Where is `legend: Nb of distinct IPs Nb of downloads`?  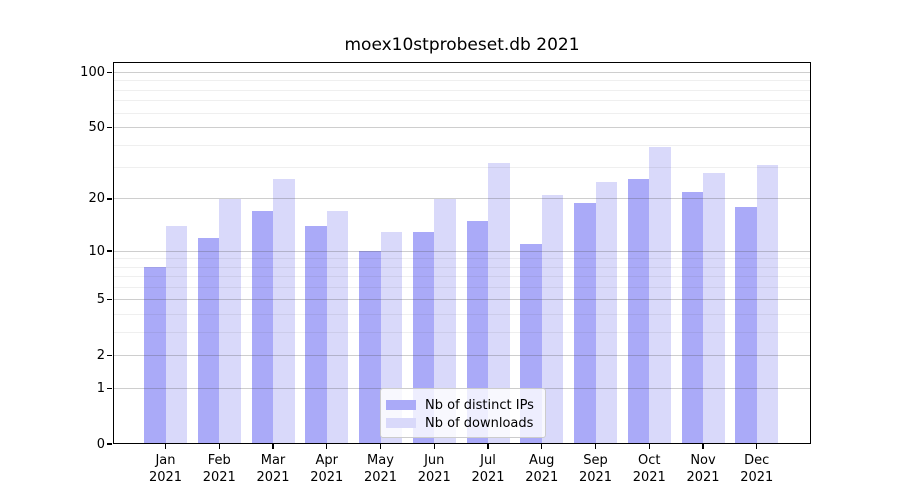 legend: Nb of distinct IPs Nb of downloads is located at coordinates (463, 413).